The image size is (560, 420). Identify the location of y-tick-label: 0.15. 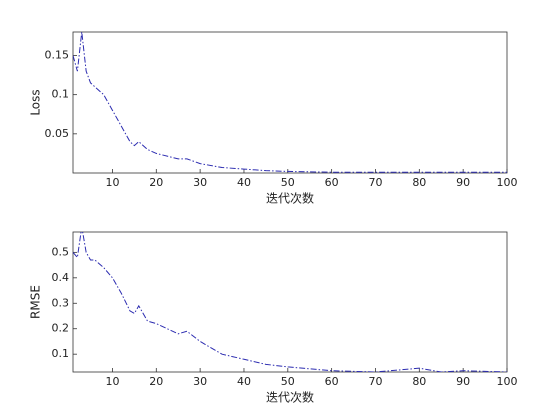
(57, 55).